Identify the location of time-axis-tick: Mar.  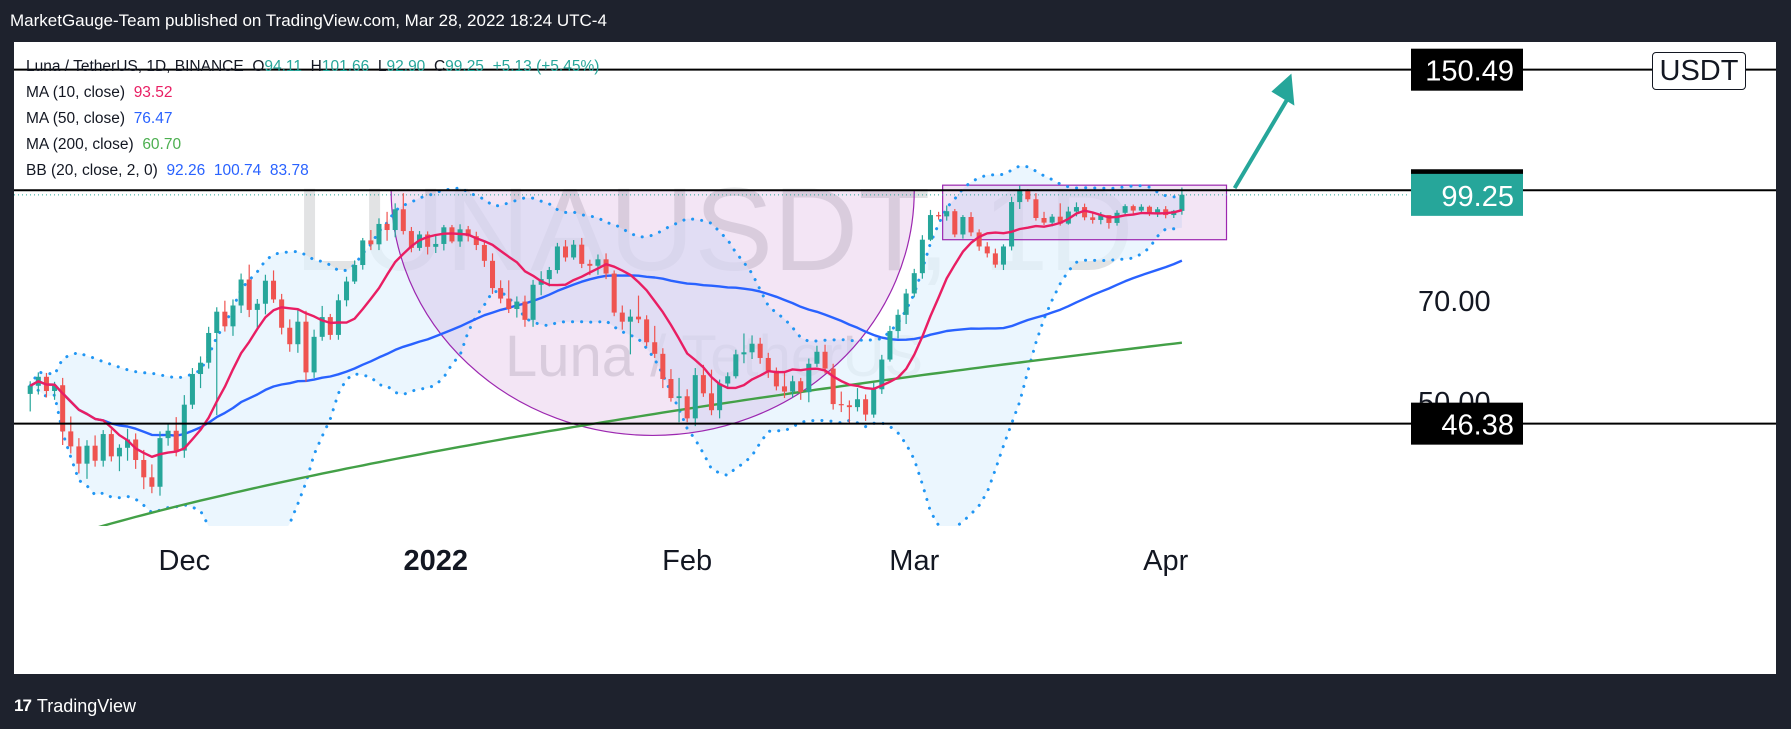
(914, 561).